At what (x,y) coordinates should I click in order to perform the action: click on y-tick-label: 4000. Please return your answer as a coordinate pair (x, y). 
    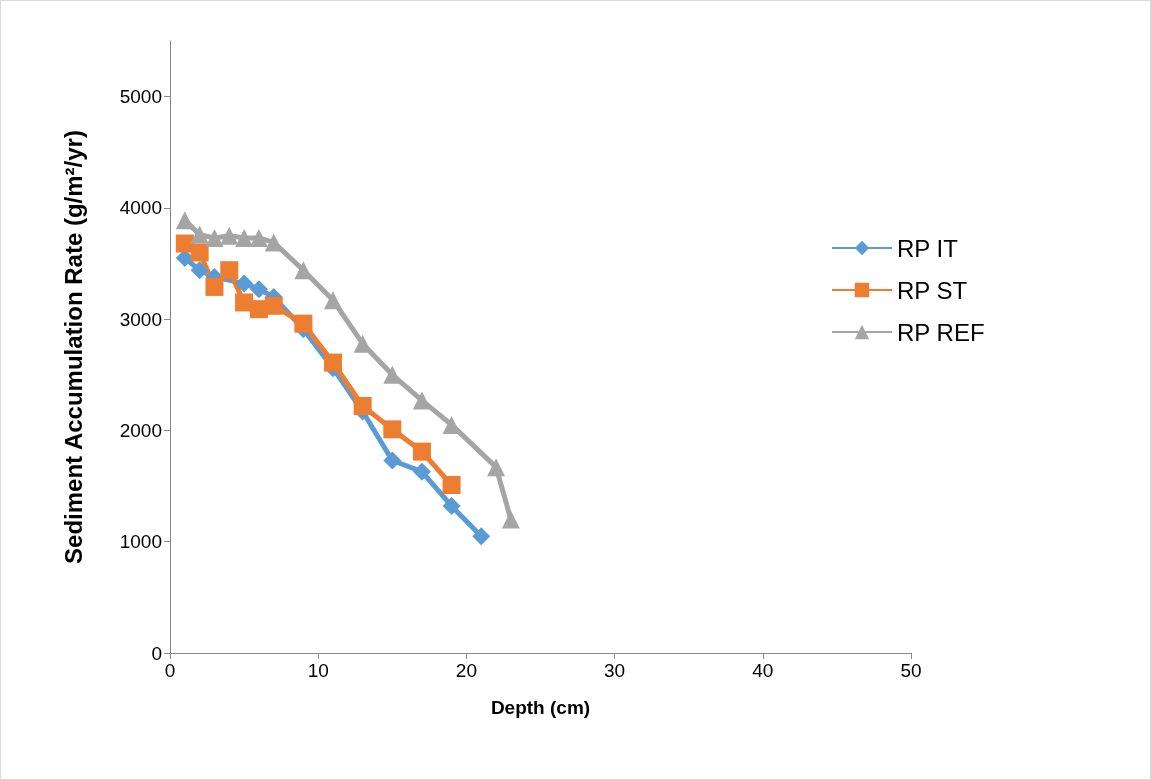
    Looking at the image, I should click on (140, 208).